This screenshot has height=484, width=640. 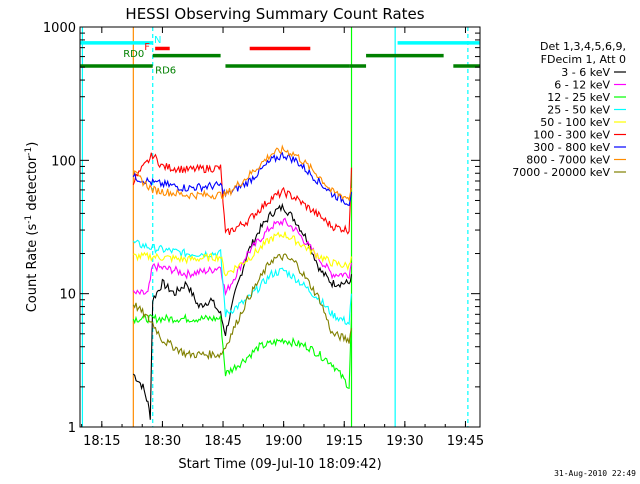 What do you see at coordinates (59, 28) in the screenshot?
I see `y-tick-label-3: 1000` at bounding box center [59, 28].